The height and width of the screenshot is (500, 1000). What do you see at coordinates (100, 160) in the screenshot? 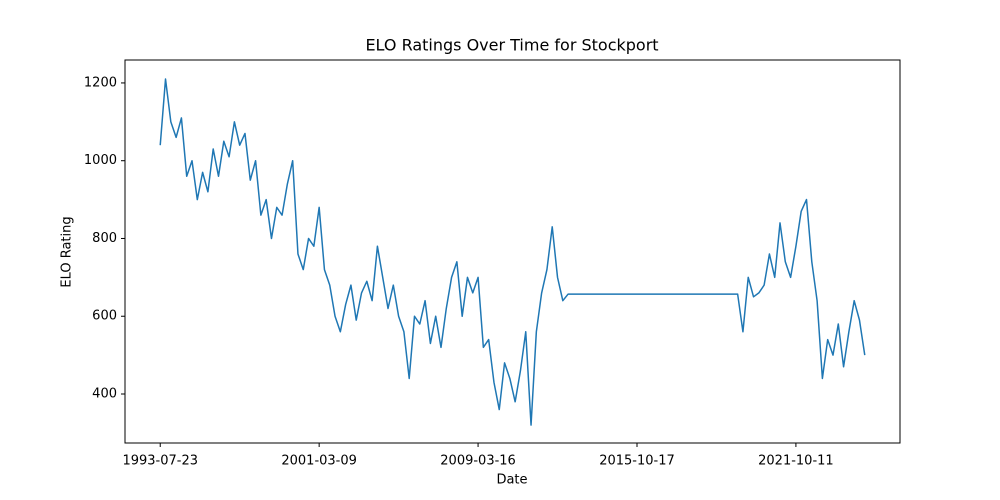
I see `y-tick-label: 1000` at bounding box center [100, 160].